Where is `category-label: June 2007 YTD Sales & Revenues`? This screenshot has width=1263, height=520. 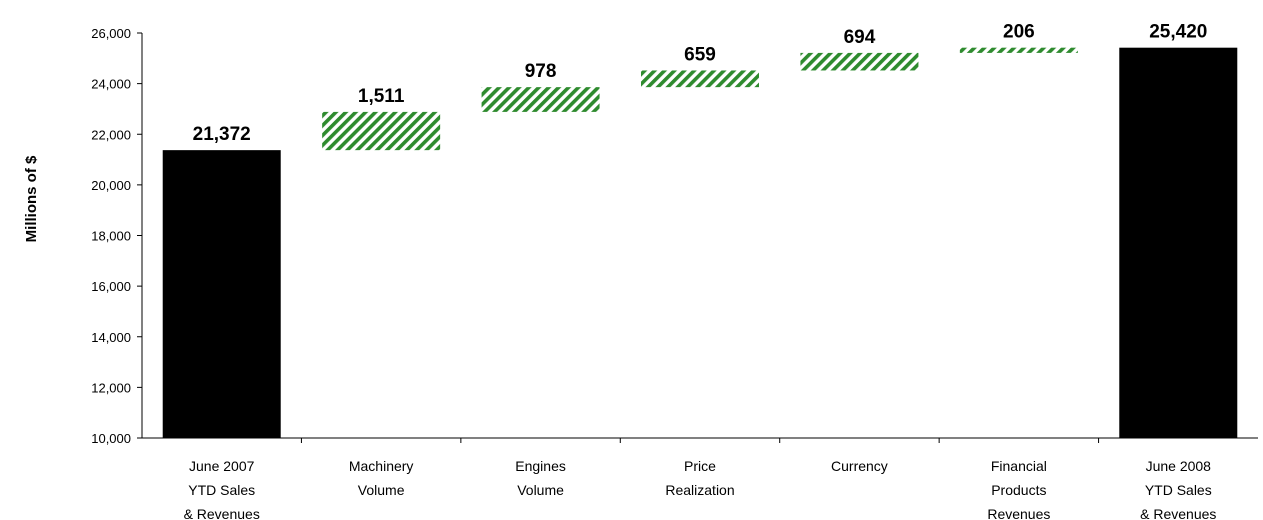 category-label: June 2007 YTD Sales & Revenues is located at coordinates (222, 489).